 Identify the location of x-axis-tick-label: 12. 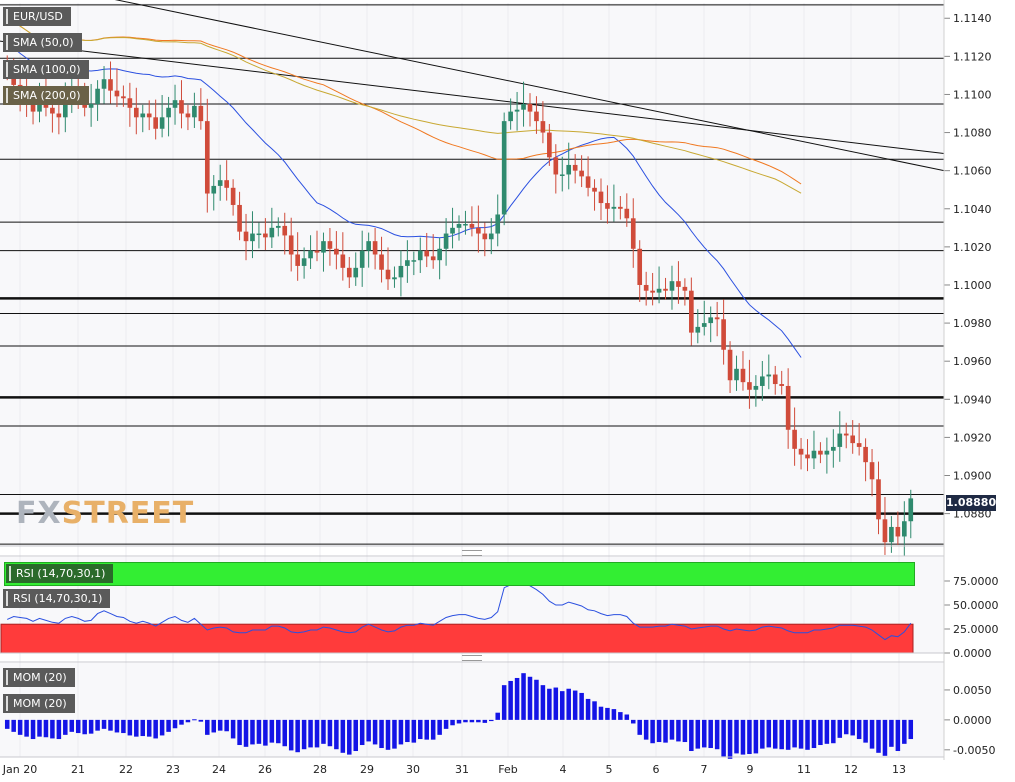
(851, 769).